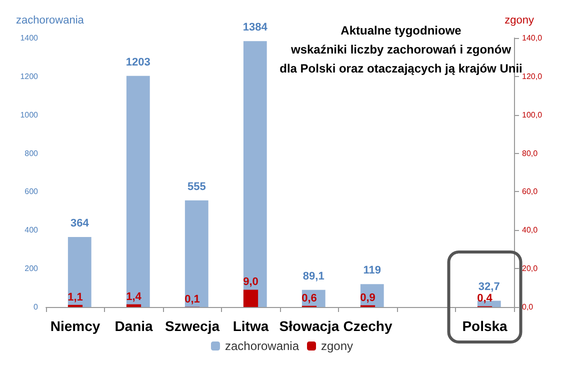 Image resolution: width=564 pixels, height=371 pixels. I want to click on y-tick-label: 800, so click(31, 153).